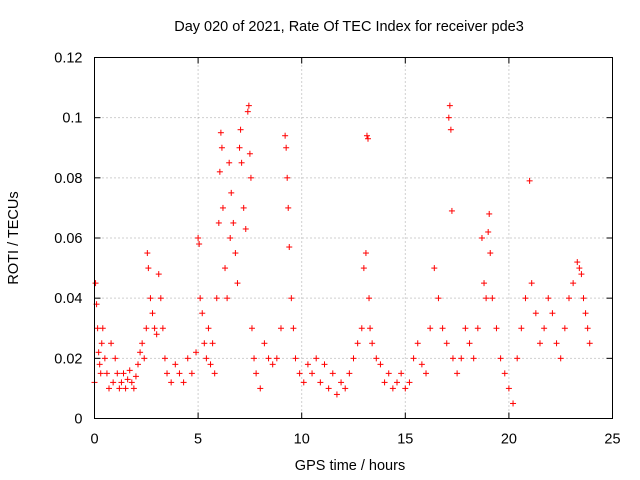  I want to click on y-tick-labels: 0 0.02 0.04 0.06 0.08 0.1 0.12, so click(68, 239).